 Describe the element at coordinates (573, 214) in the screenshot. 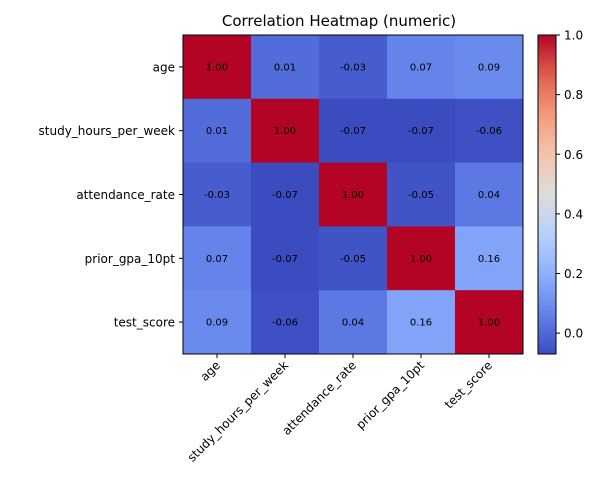

I see `colorbar-tick-label: 0.4` at that location.